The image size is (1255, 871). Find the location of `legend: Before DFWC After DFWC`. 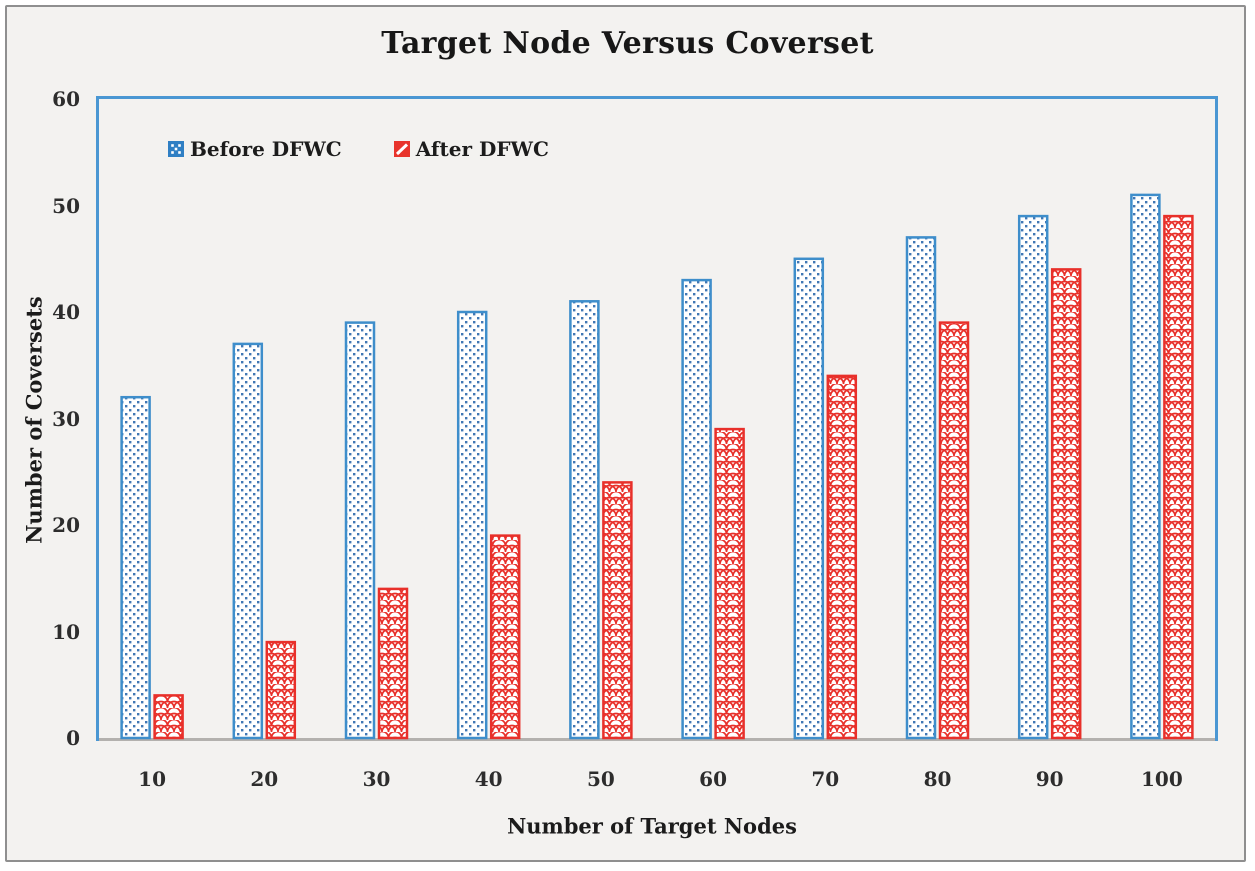

legend: Before DFWC After DFWC is located at coordinates (358, 149).